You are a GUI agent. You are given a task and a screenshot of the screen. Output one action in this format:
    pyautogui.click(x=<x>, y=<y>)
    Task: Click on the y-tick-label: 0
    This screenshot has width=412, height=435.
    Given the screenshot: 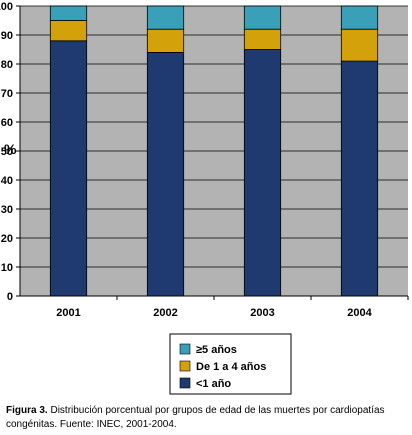 What is the action you would take?
    pyautogui.click(x=10, y=297)
    